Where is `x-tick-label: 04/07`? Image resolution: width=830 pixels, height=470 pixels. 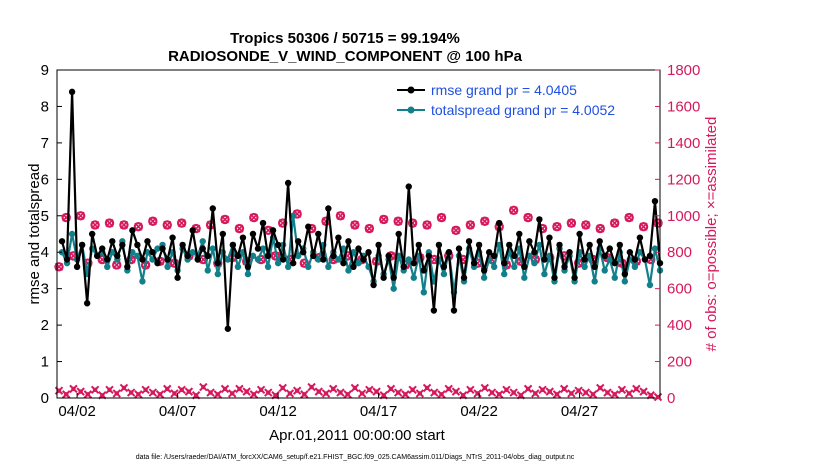
x-tick-label: 04/07 is located at coordinates (178, 411).